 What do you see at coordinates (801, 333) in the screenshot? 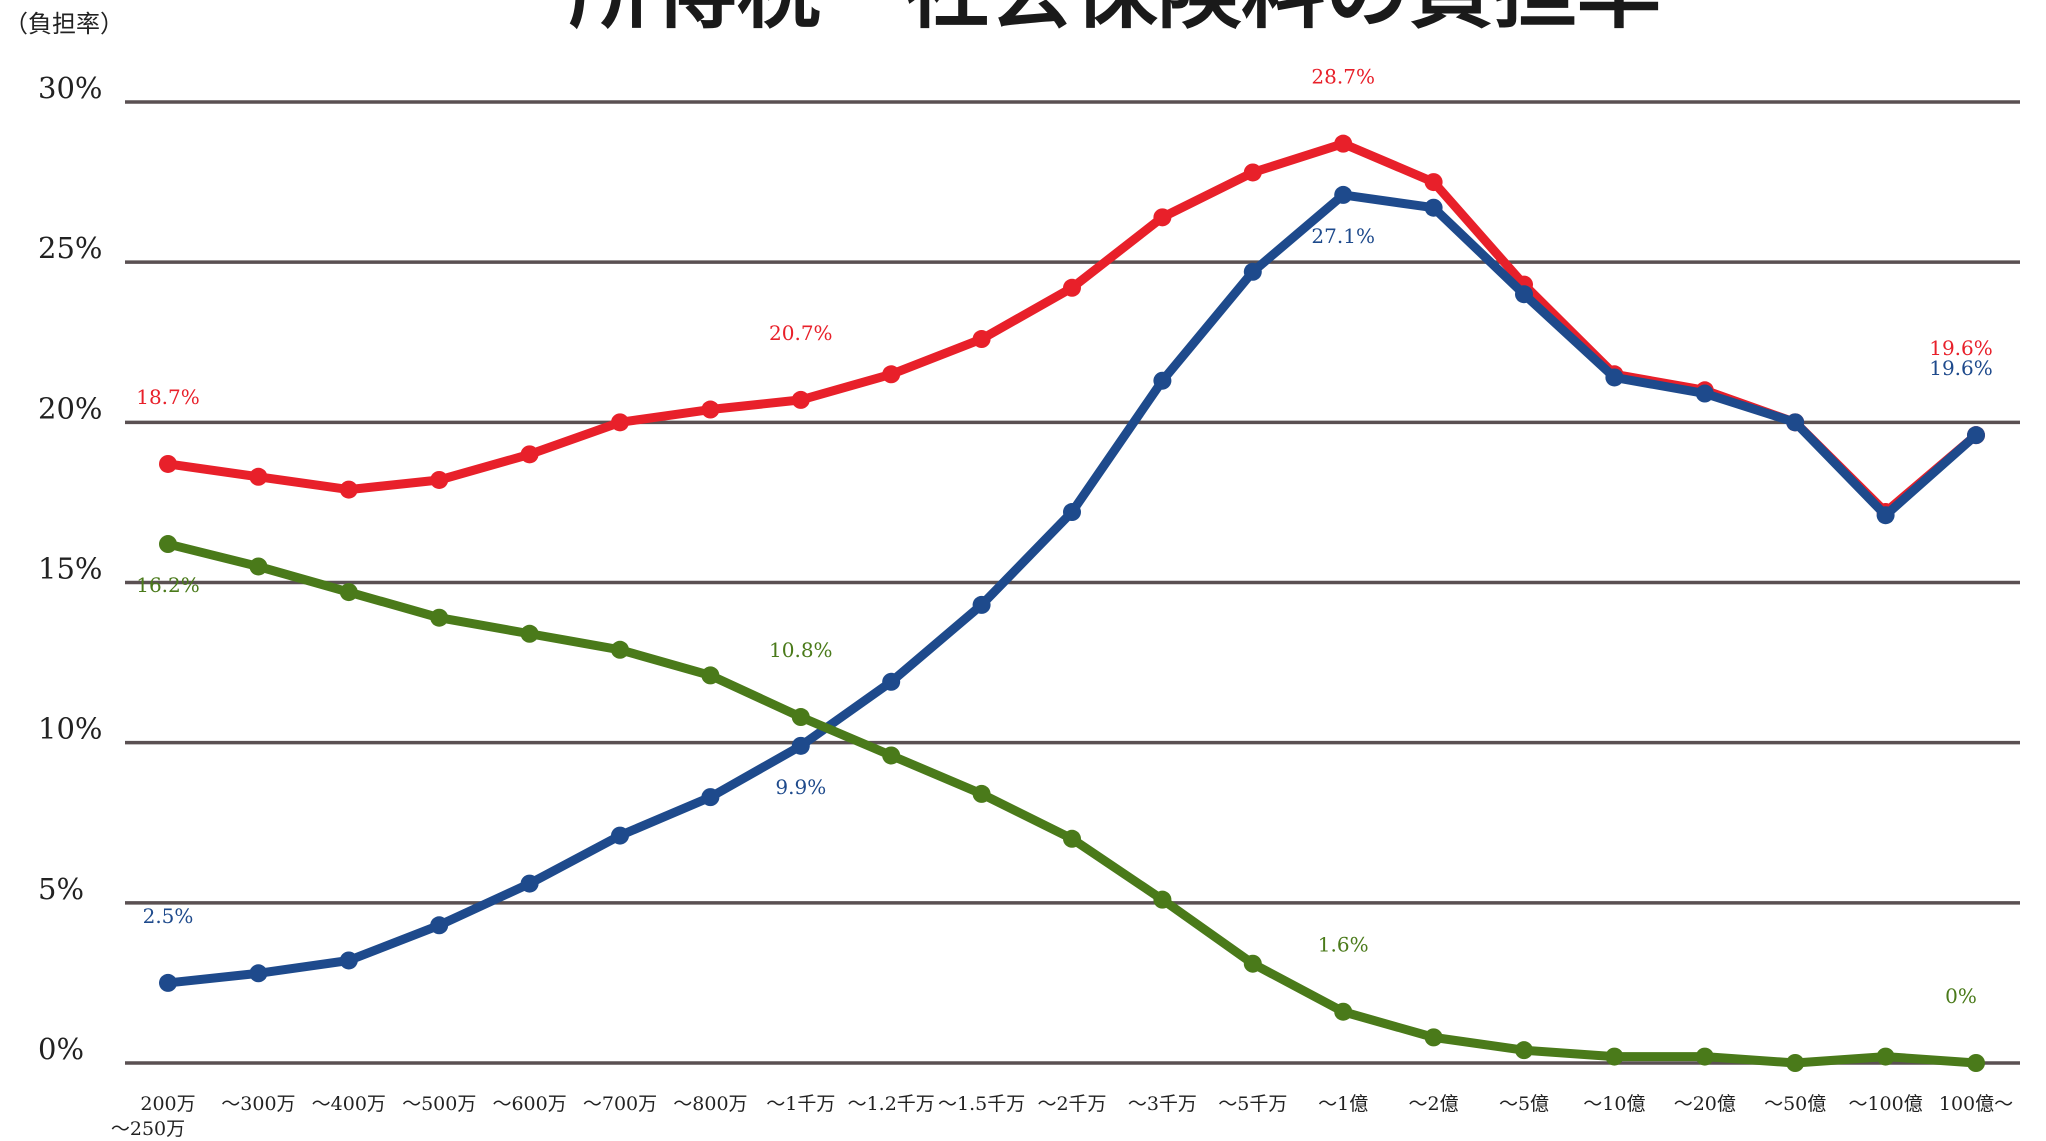
I see `data-label: 20.7%` at bounding box center [801, 333].